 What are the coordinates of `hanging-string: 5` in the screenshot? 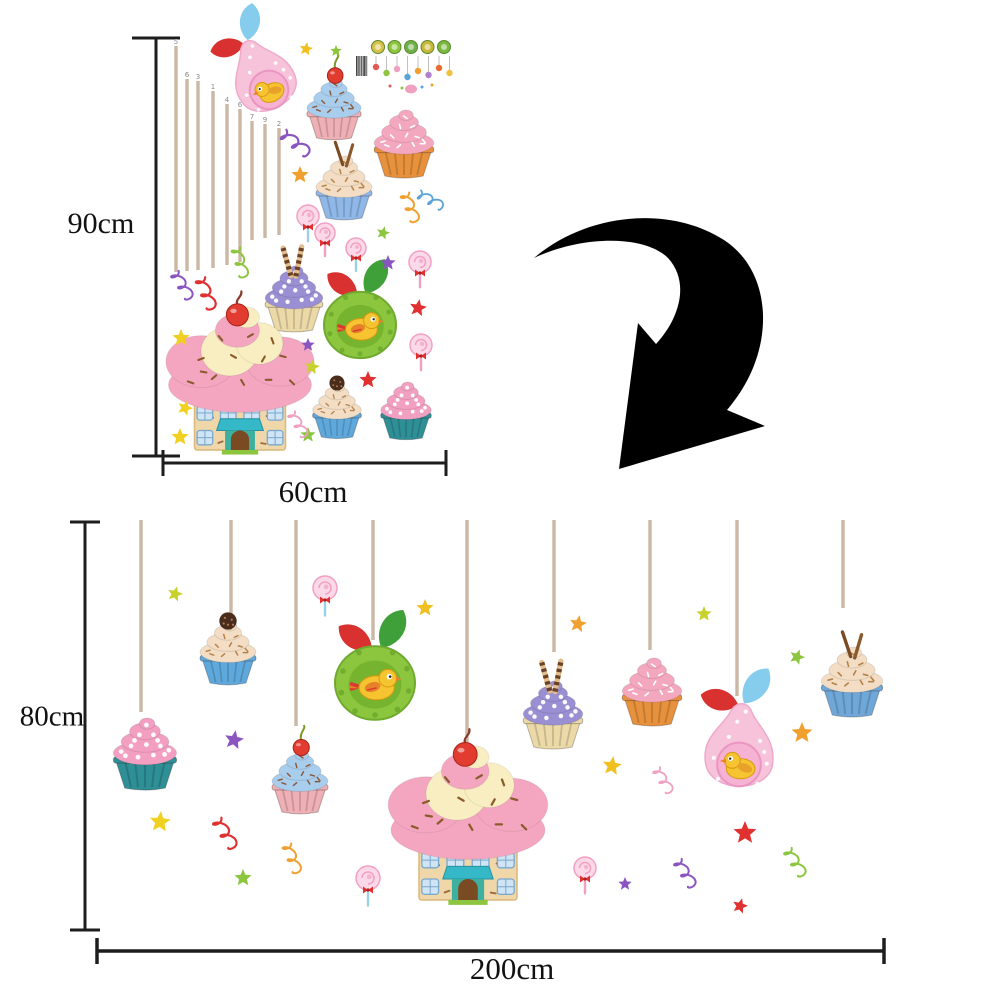 It's located at (176, 155).